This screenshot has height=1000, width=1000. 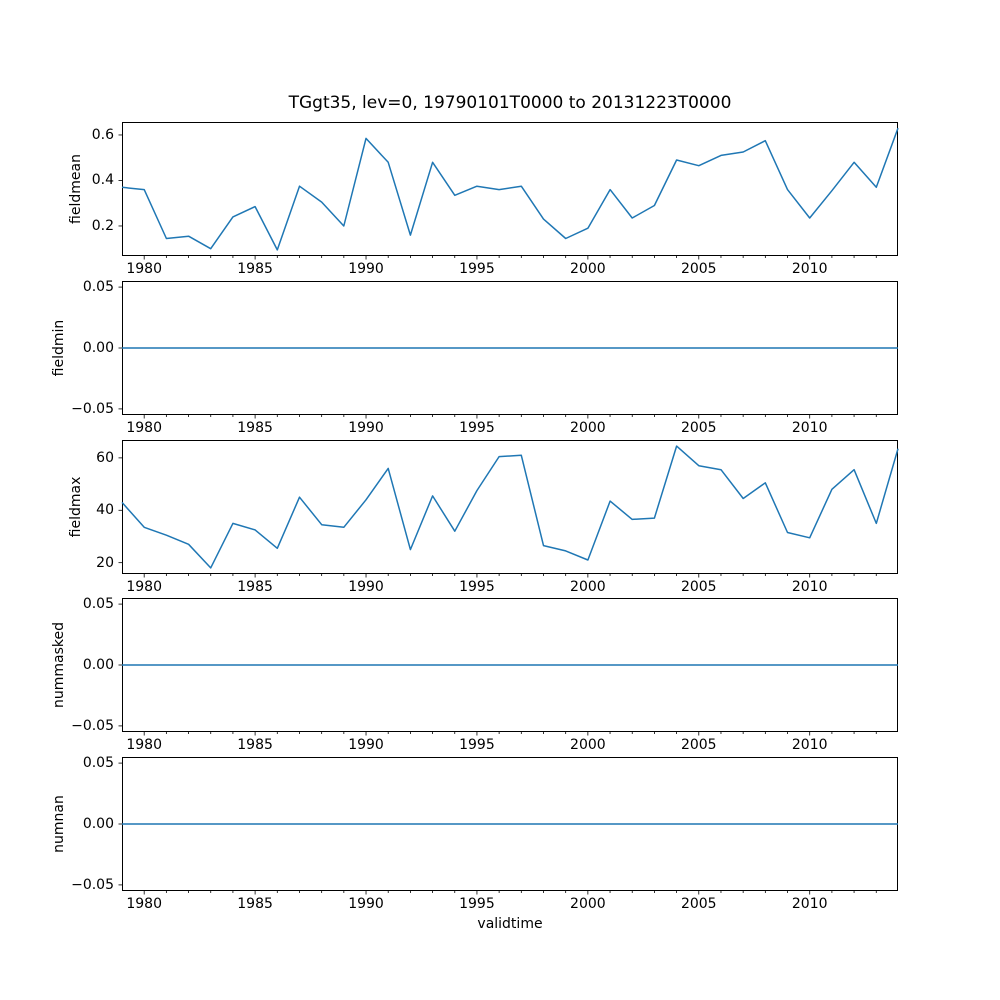 I want to click on y-axis-label-fieldmax: fieldmax, so click(x=76, y=507).